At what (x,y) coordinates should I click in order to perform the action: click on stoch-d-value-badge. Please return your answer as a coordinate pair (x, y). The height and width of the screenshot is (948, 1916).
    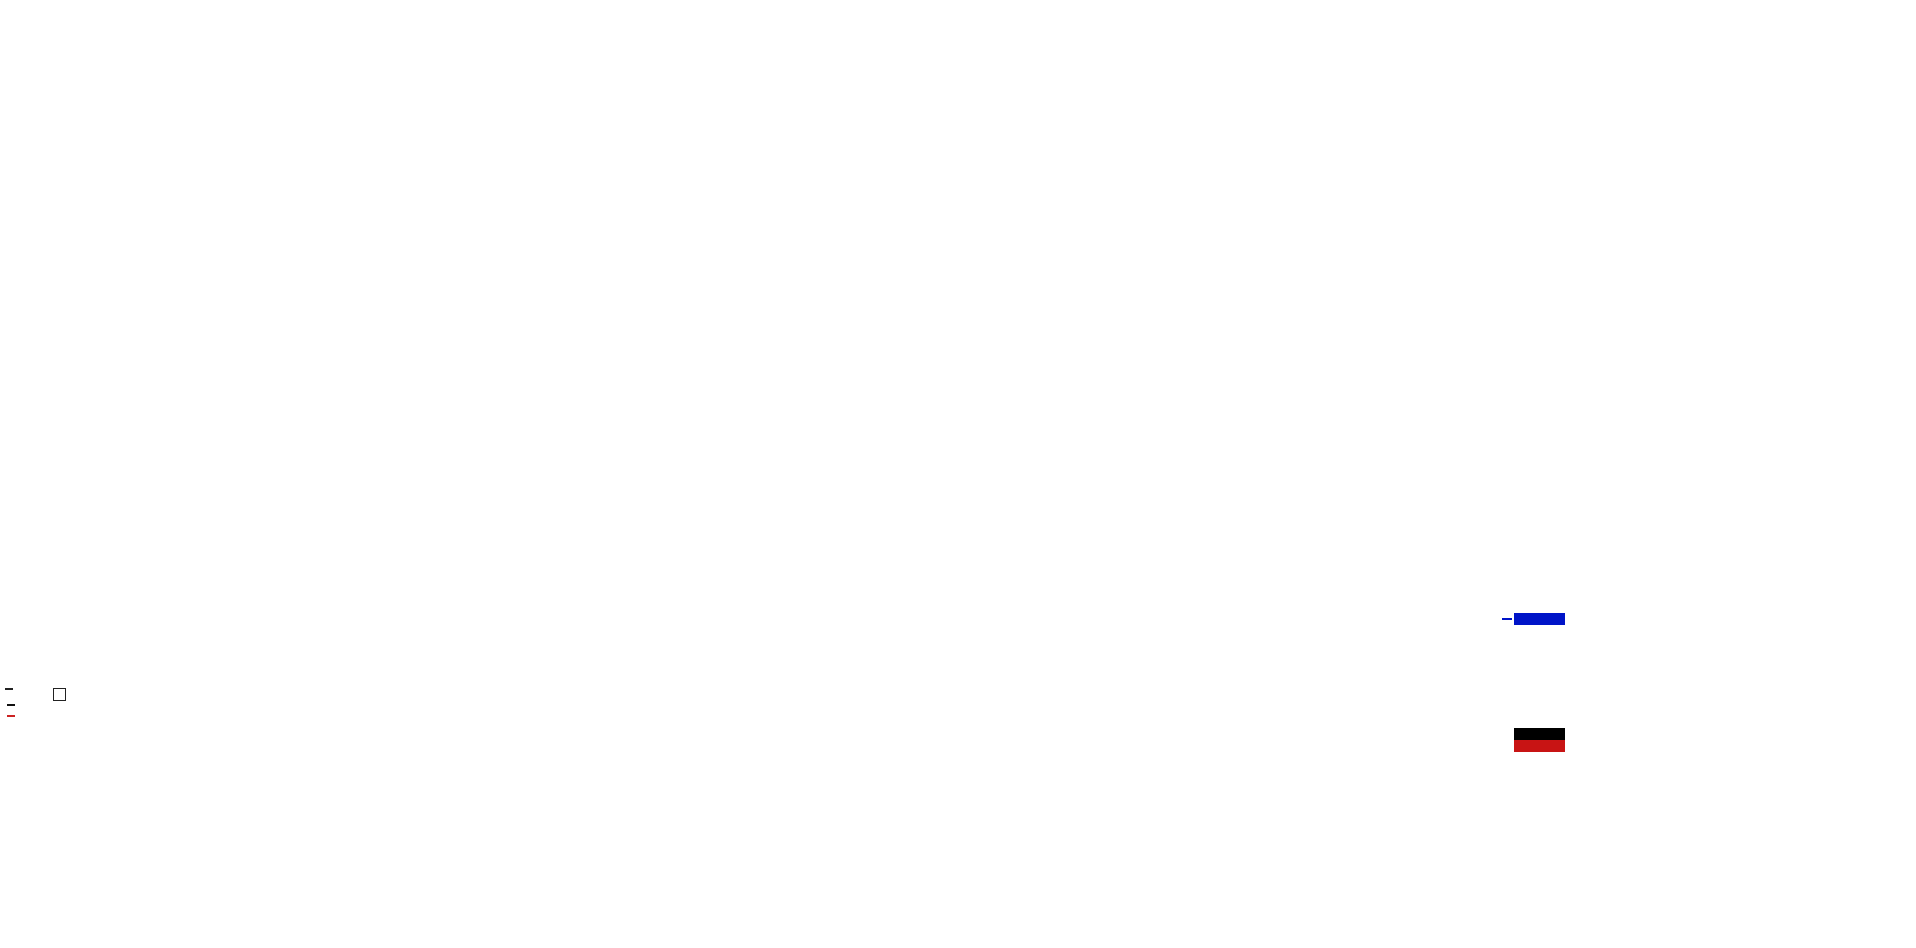
    Looking at the image, I should click on (1539, 746).